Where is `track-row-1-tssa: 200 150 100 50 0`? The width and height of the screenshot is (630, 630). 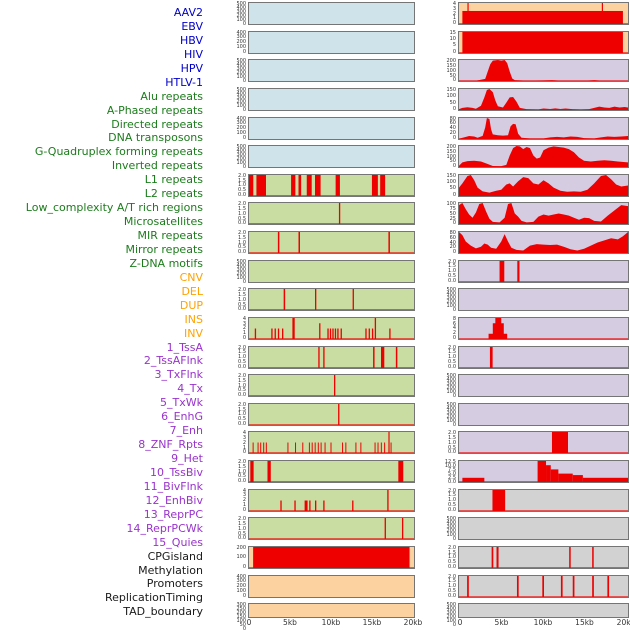
track-row-1-tssa: 200 150 100 50 0 is located at coordinates (530, 71).